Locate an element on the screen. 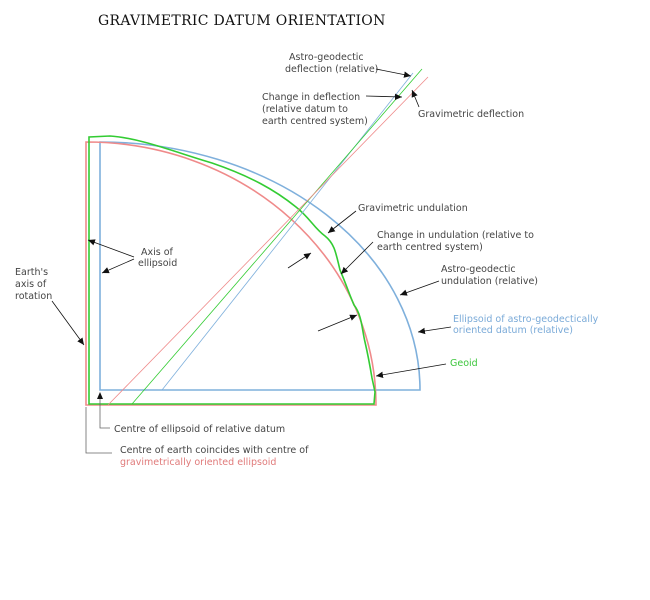  label-gravimetric-undulation: Gravimetric undulation is located at coordinates (413, 208).